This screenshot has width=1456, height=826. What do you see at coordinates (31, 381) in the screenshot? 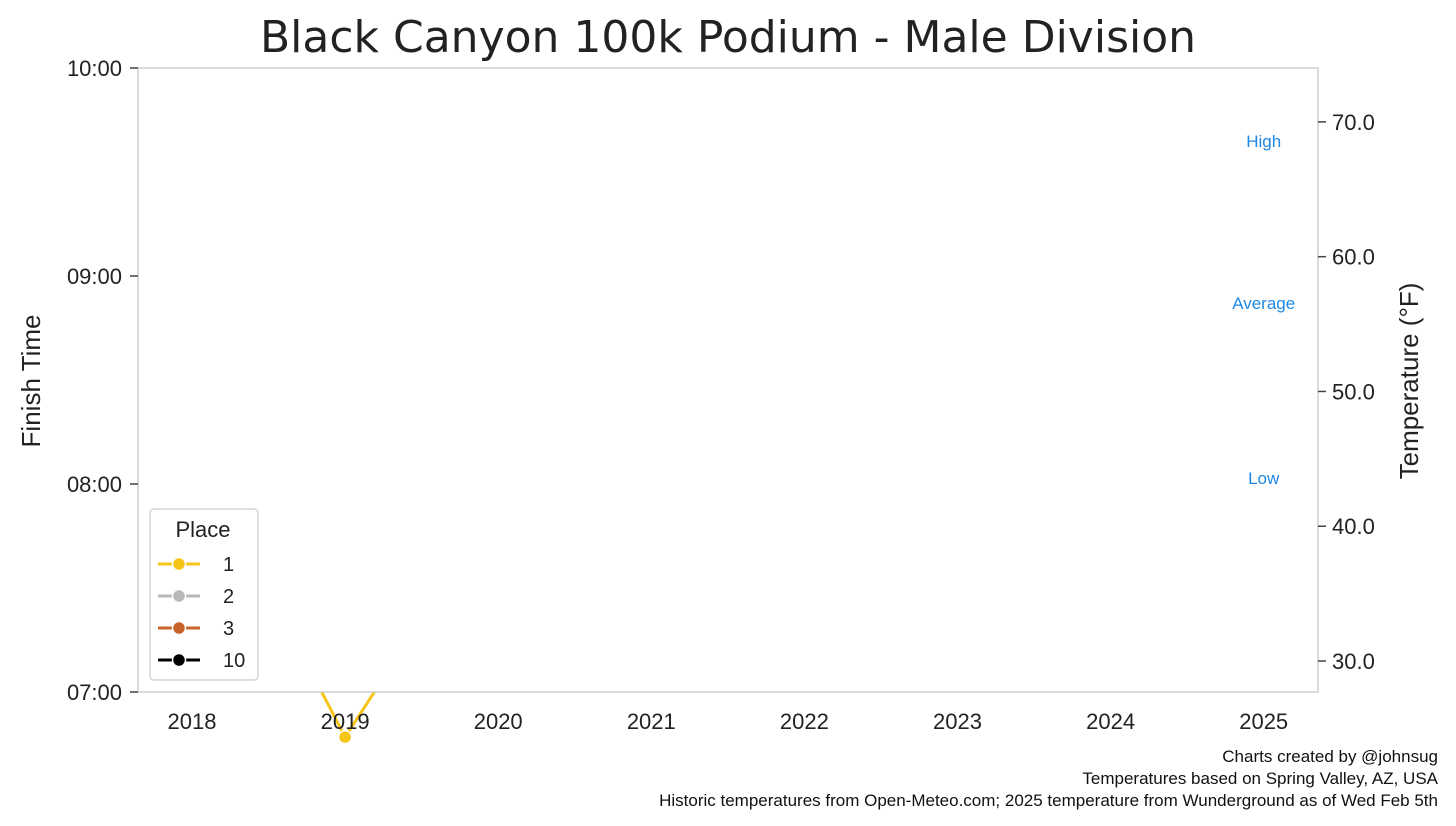
I see `y-axis-label: Finish Time` at bounding box center [31, 381].